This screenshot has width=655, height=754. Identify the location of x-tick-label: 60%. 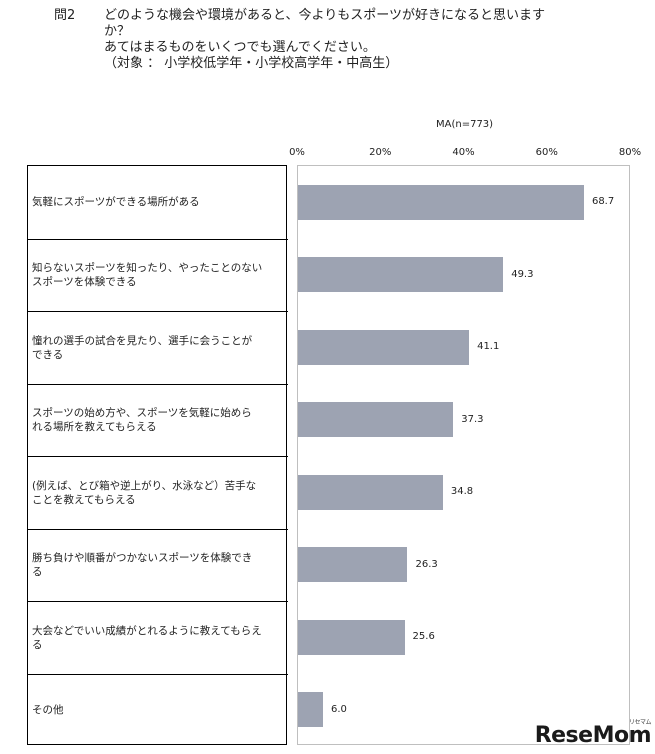
(546, 152).